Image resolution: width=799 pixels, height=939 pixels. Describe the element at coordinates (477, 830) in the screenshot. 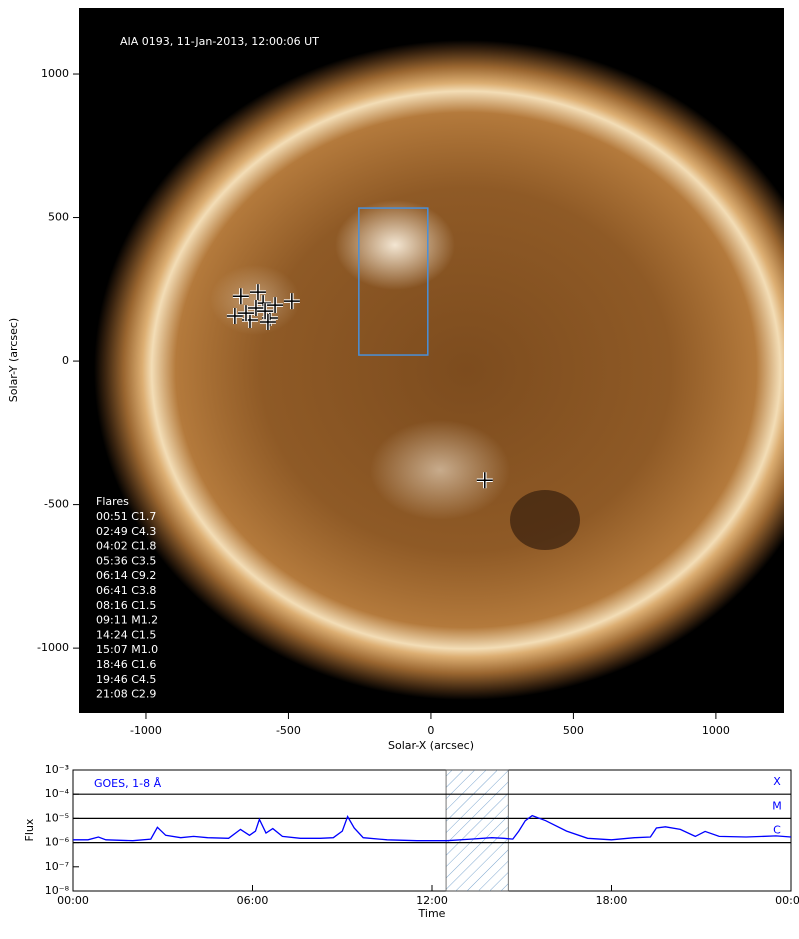

I see `shaded-interval` at that location.